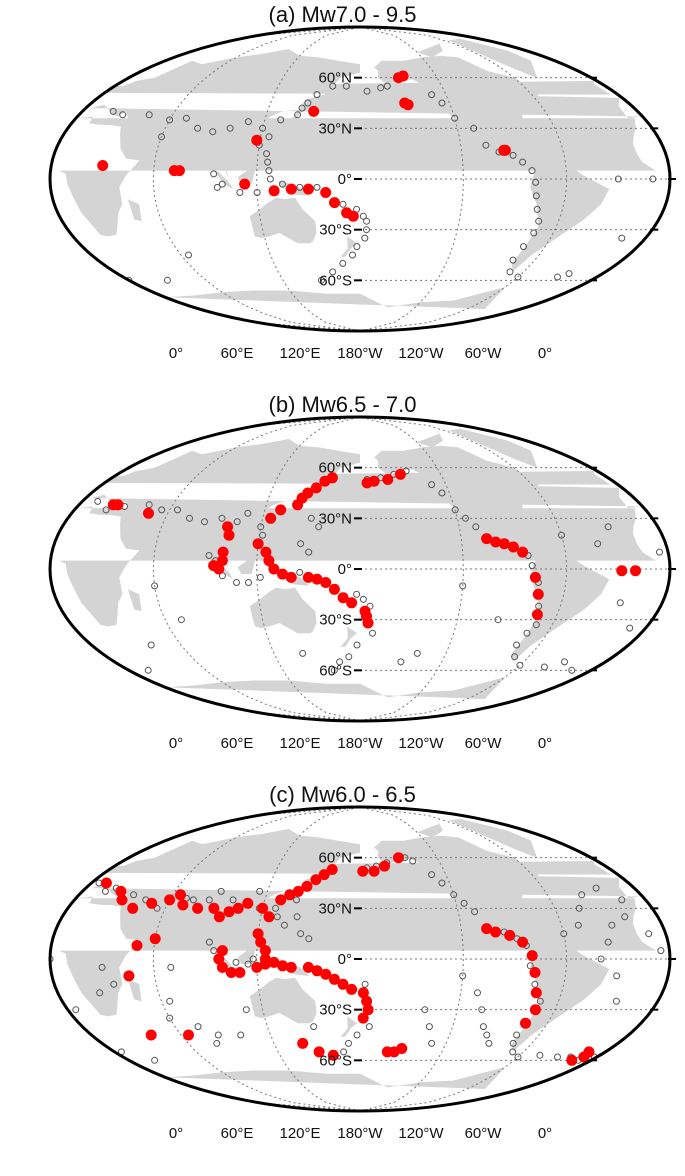 This screenshot has width=685, height=1176. What do you see at coordinates (237, 1133) in the screenshot?
I see `lon-label: 60°E` at bounding box center [237, 1133].